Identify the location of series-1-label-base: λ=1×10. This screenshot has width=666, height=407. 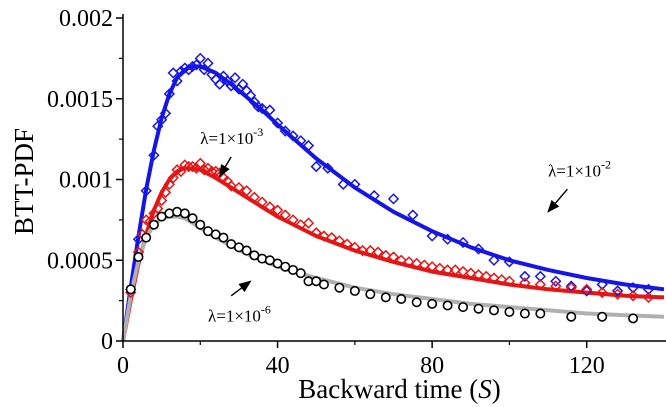
(226, 138).